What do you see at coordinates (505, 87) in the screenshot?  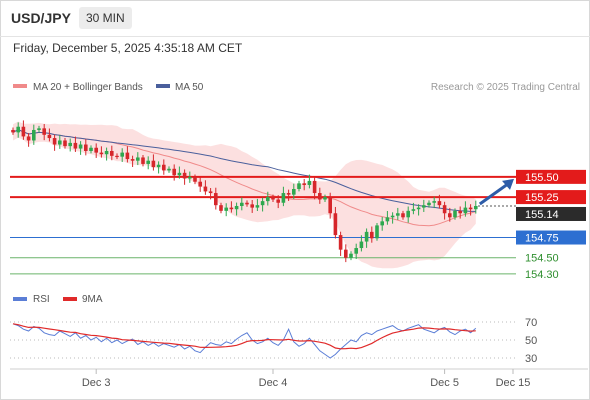 I see `copyright-text: Research © 2025 Trading Central` at bounding box center [505, 87].